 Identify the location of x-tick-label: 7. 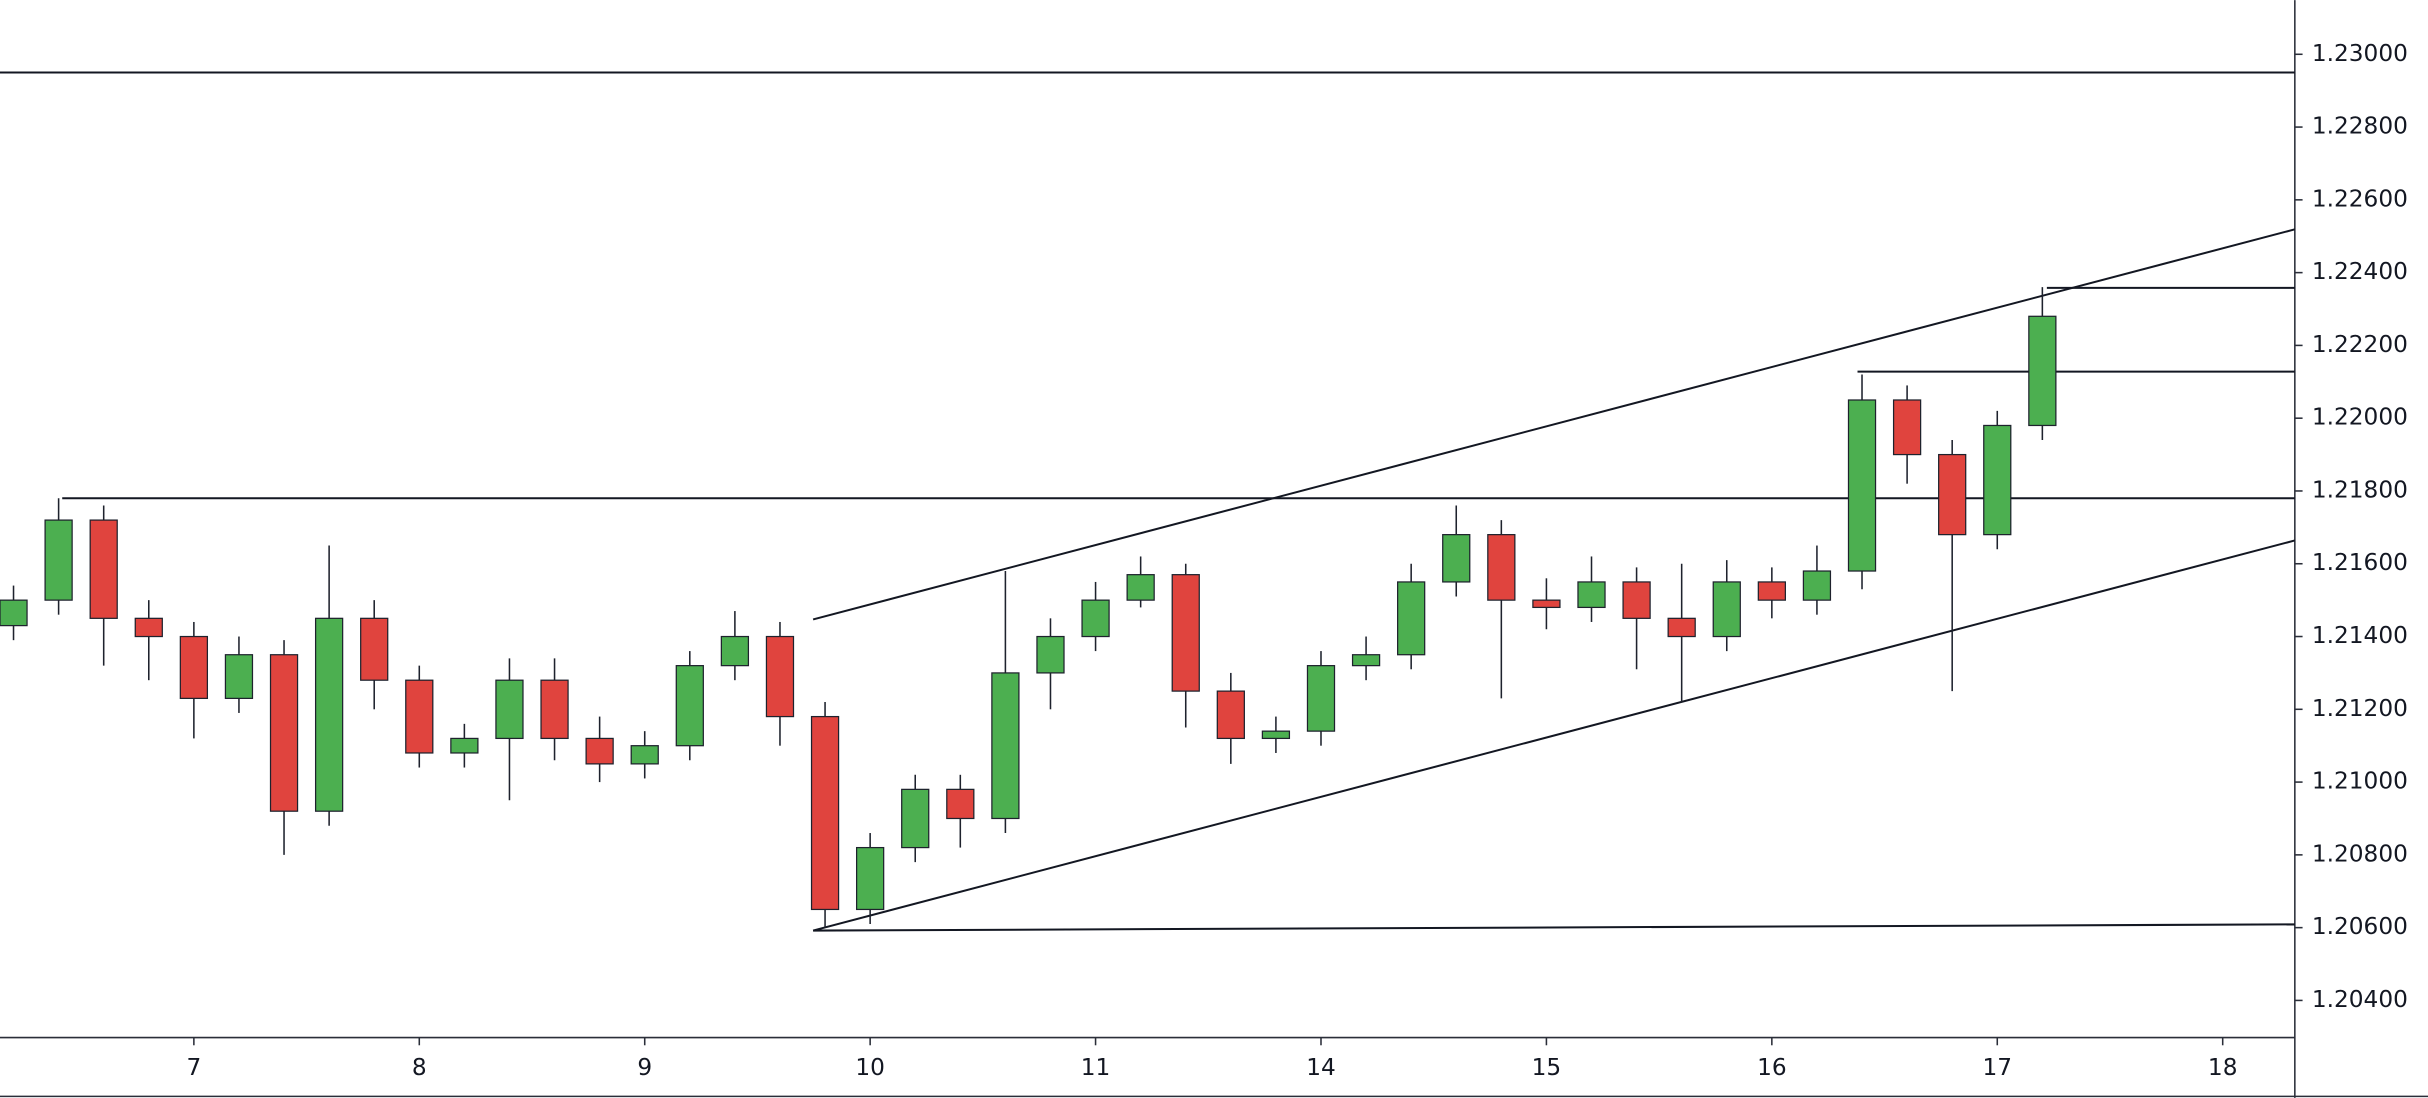
(193, 1067).